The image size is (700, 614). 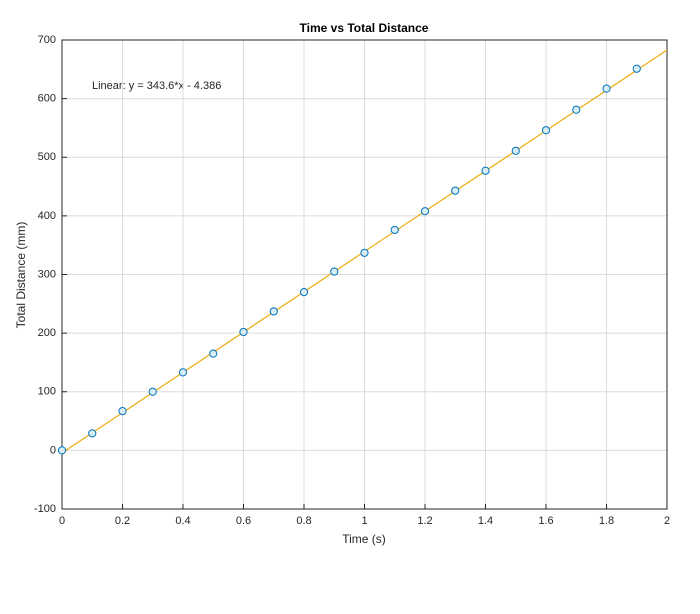 I want to click on x-tick-label: 0.2, so click(x=122, y=521).